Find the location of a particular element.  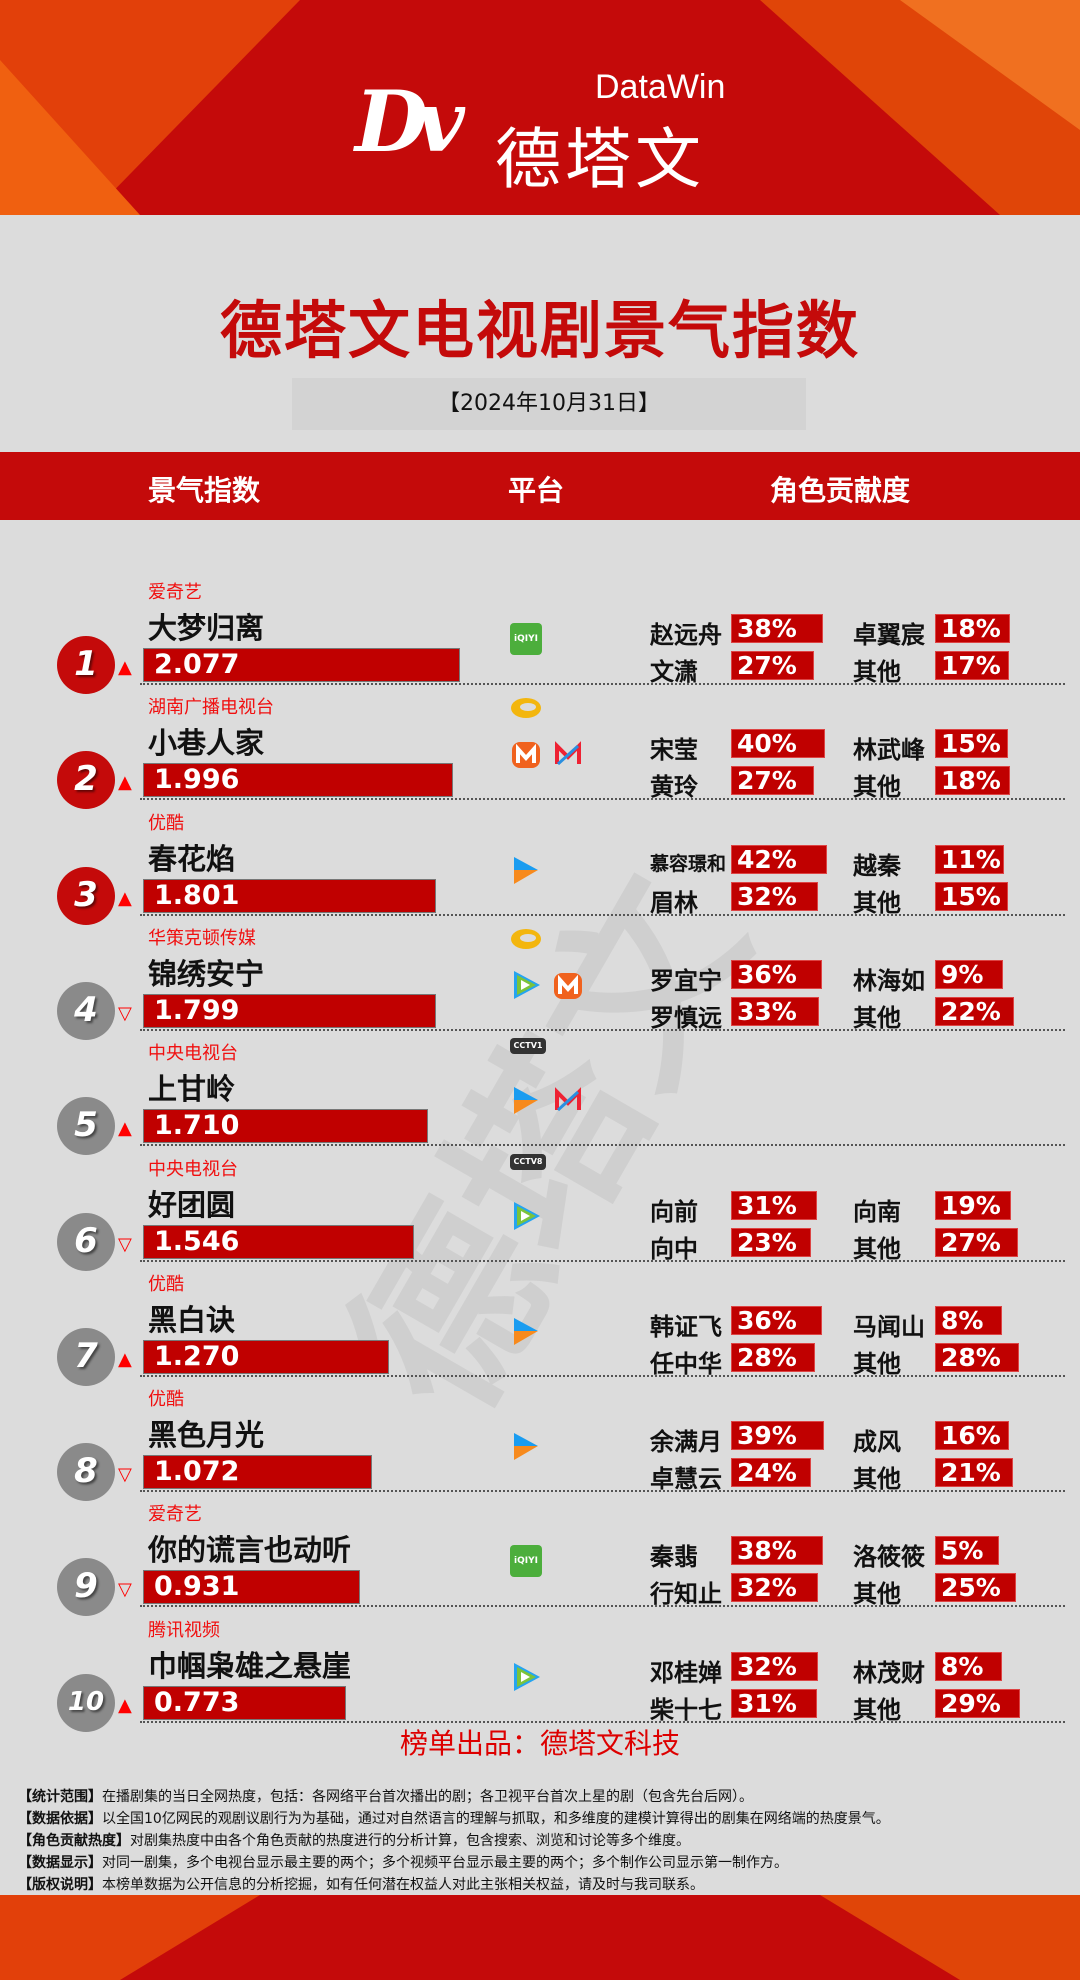

index-bar: 1.270 is located at coordinates (266, 1356).